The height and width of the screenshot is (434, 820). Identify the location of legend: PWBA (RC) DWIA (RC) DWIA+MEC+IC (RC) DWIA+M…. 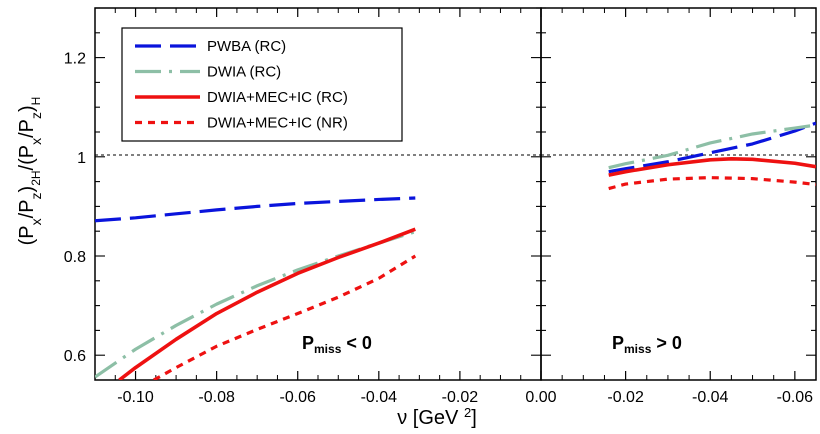
(262, 84).